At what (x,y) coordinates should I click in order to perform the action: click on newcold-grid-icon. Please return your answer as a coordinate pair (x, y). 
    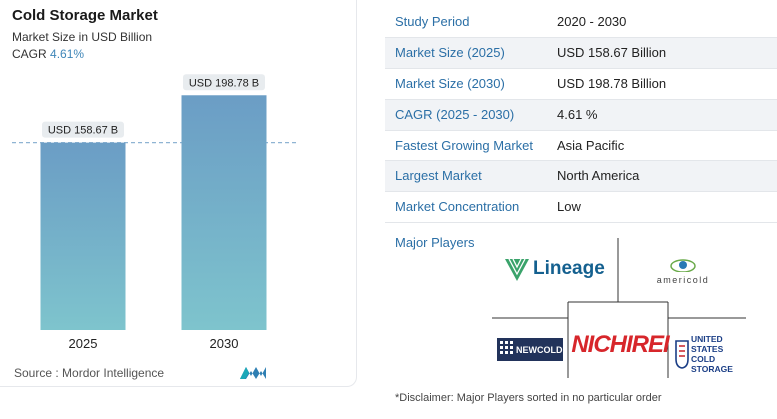
    Looking at the image, I should click on (506, 347).